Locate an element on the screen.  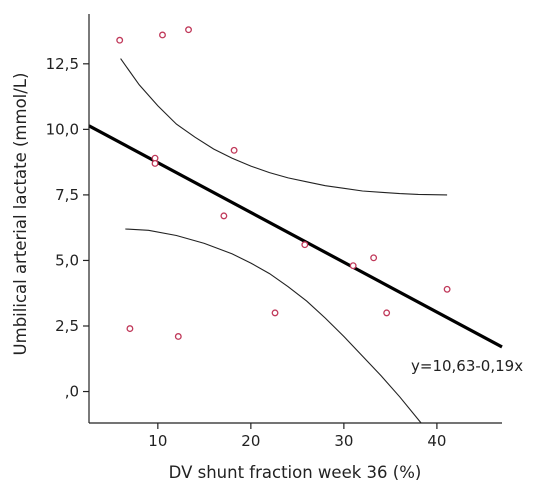
regression-equation: y=10,63-0,19x is located at coordinates (467, 366).